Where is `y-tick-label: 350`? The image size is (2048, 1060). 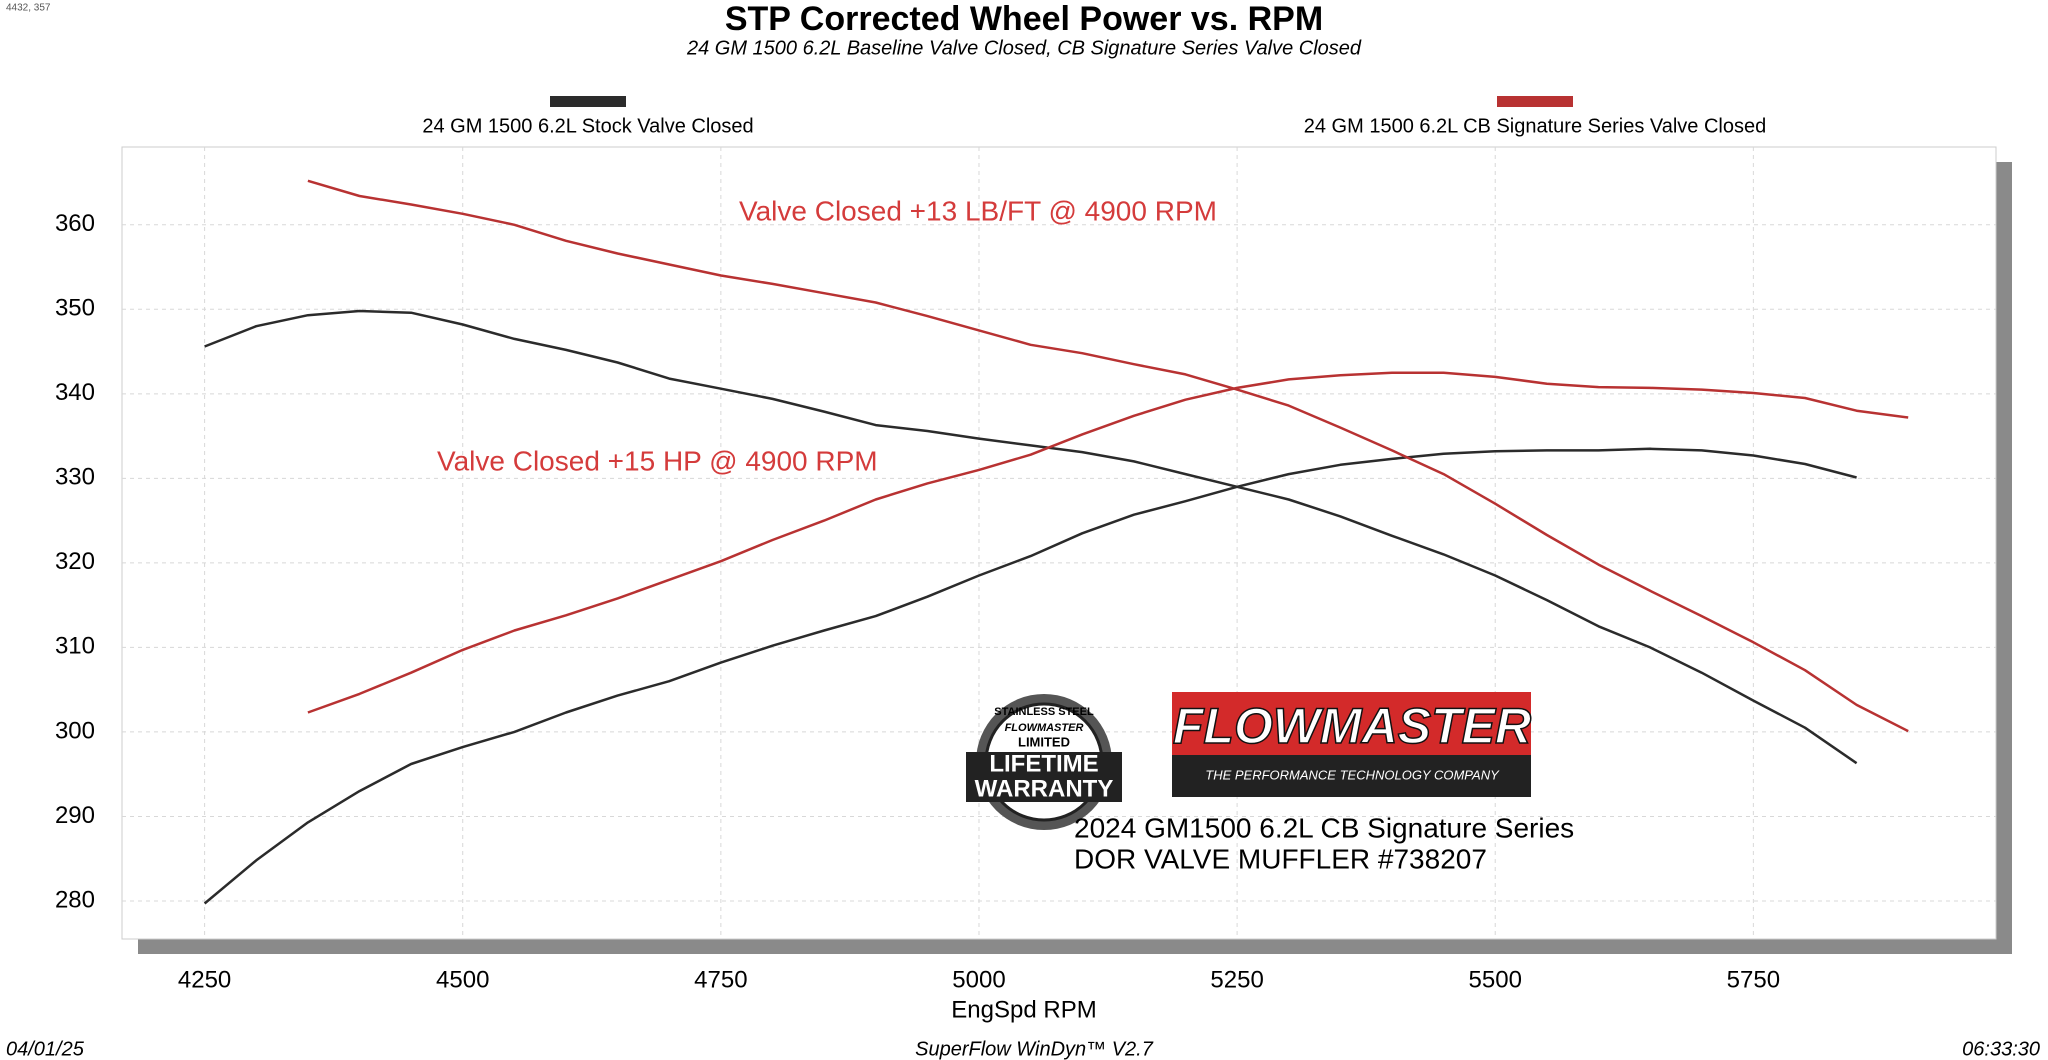 y-tick-label: 350 is located at coordinates (75, 308).